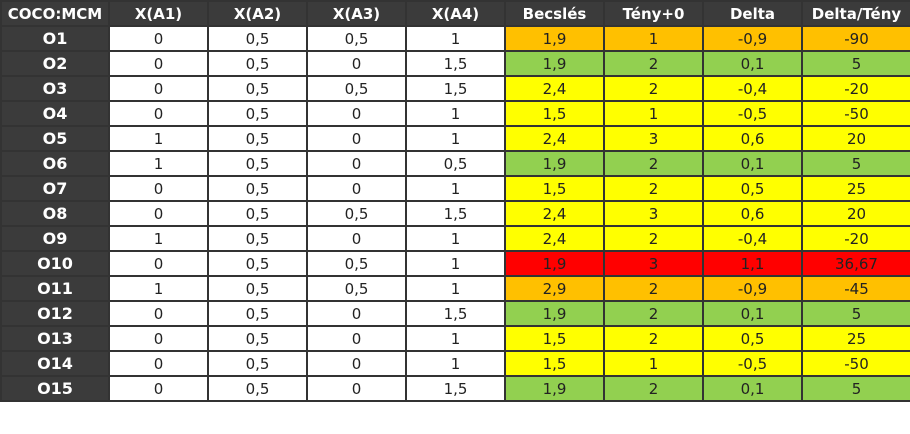  Describe the element at coordinates (752, 88) in the screenshot. I see `delta-cell: -0,4` at that location.